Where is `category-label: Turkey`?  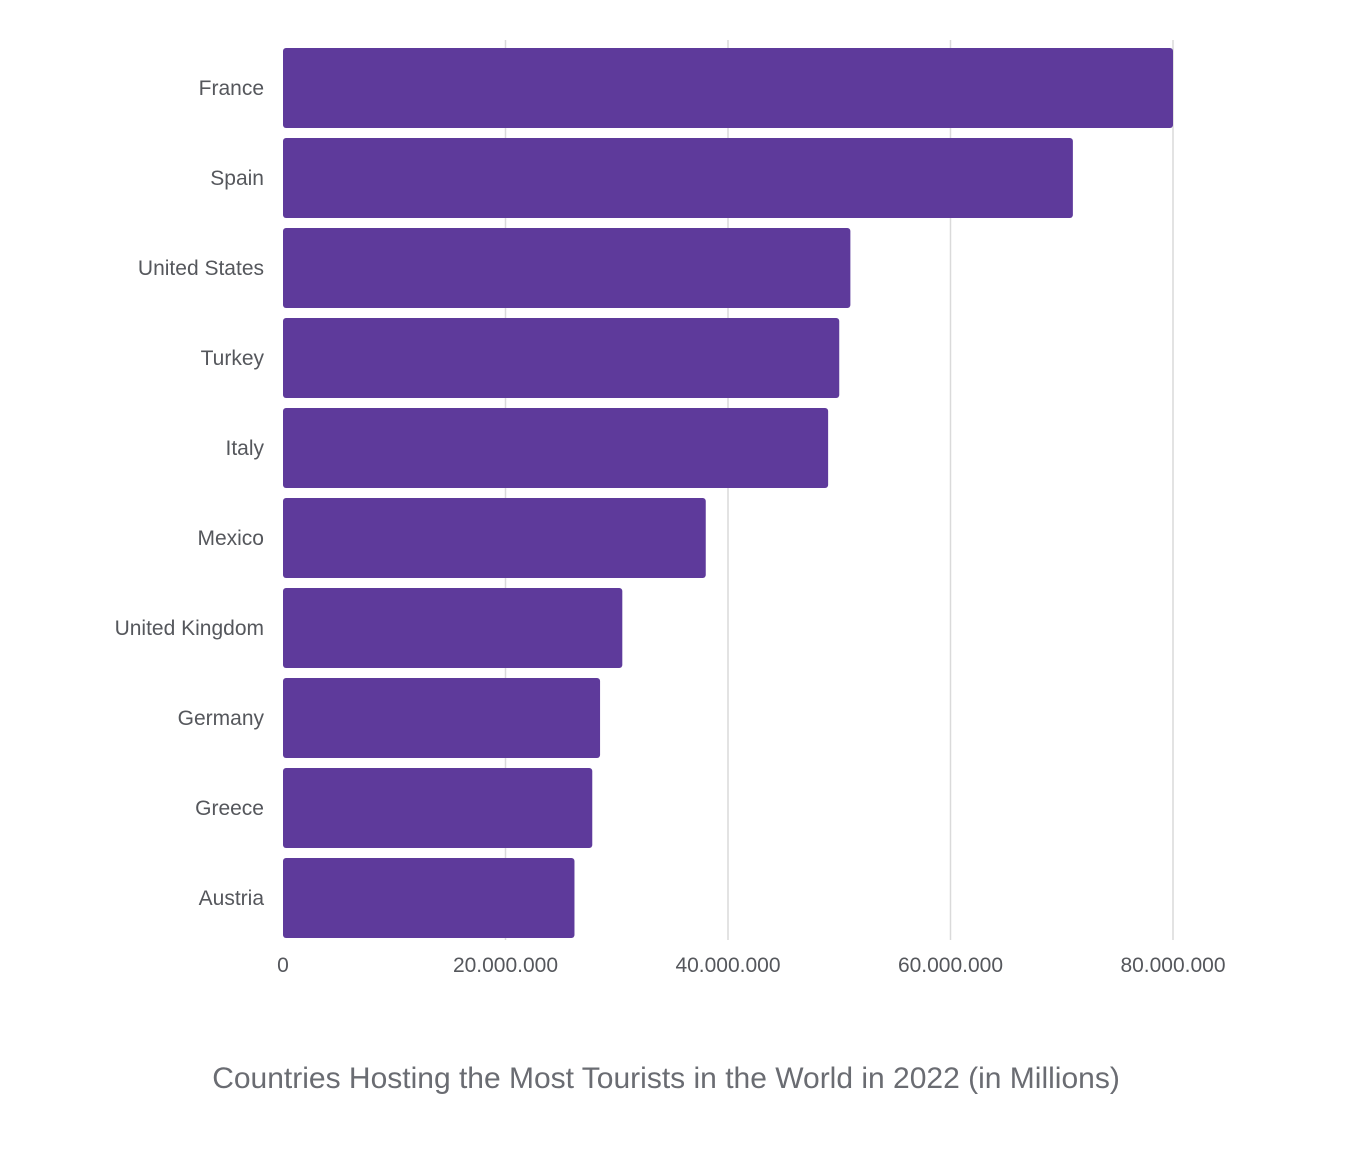
category-label: Turkey is located at coordinates (233, 358).